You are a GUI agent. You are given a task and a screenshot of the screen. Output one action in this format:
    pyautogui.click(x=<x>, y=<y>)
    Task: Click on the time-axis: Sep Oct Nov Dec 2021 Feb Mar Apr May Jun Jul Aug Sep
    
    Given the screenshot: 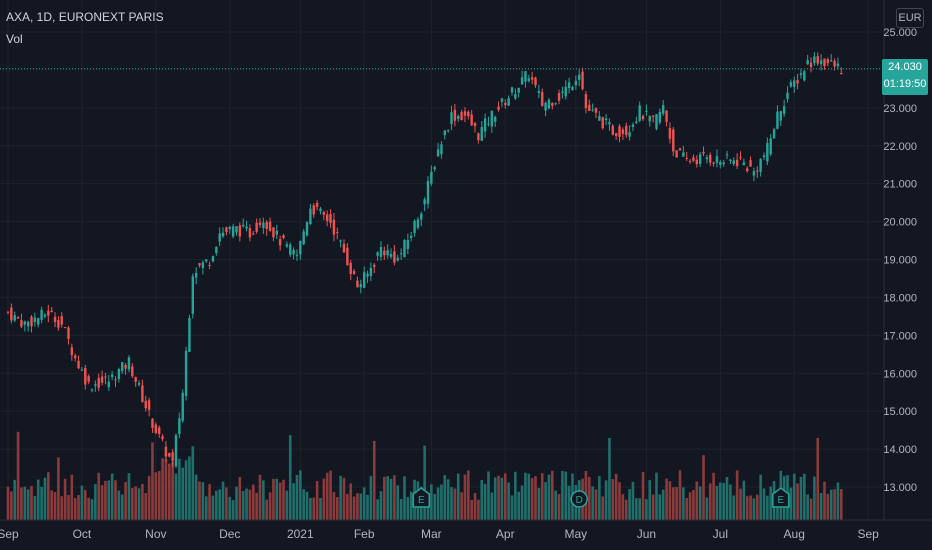 What is the action you would take?
    pyautogui.click(x=439, y=534)
    